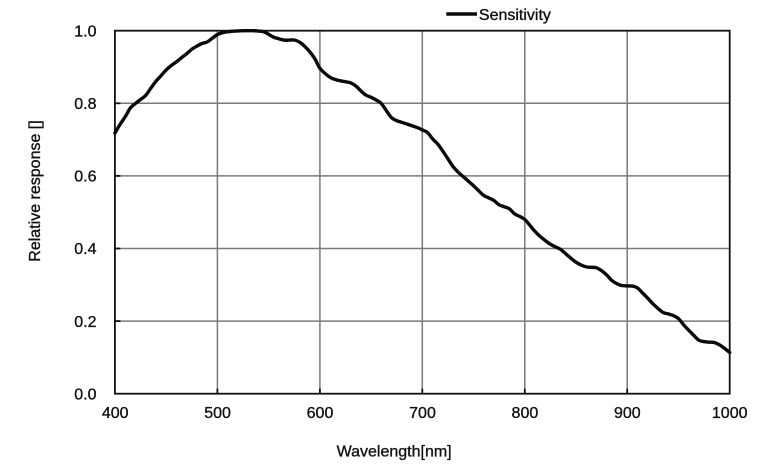 This screenshot has height=471, width=783. What do you see at coordinates (35, 190) in the screenshot?
I see `svg-text: Relative response []` at bounding box center [35, 190].